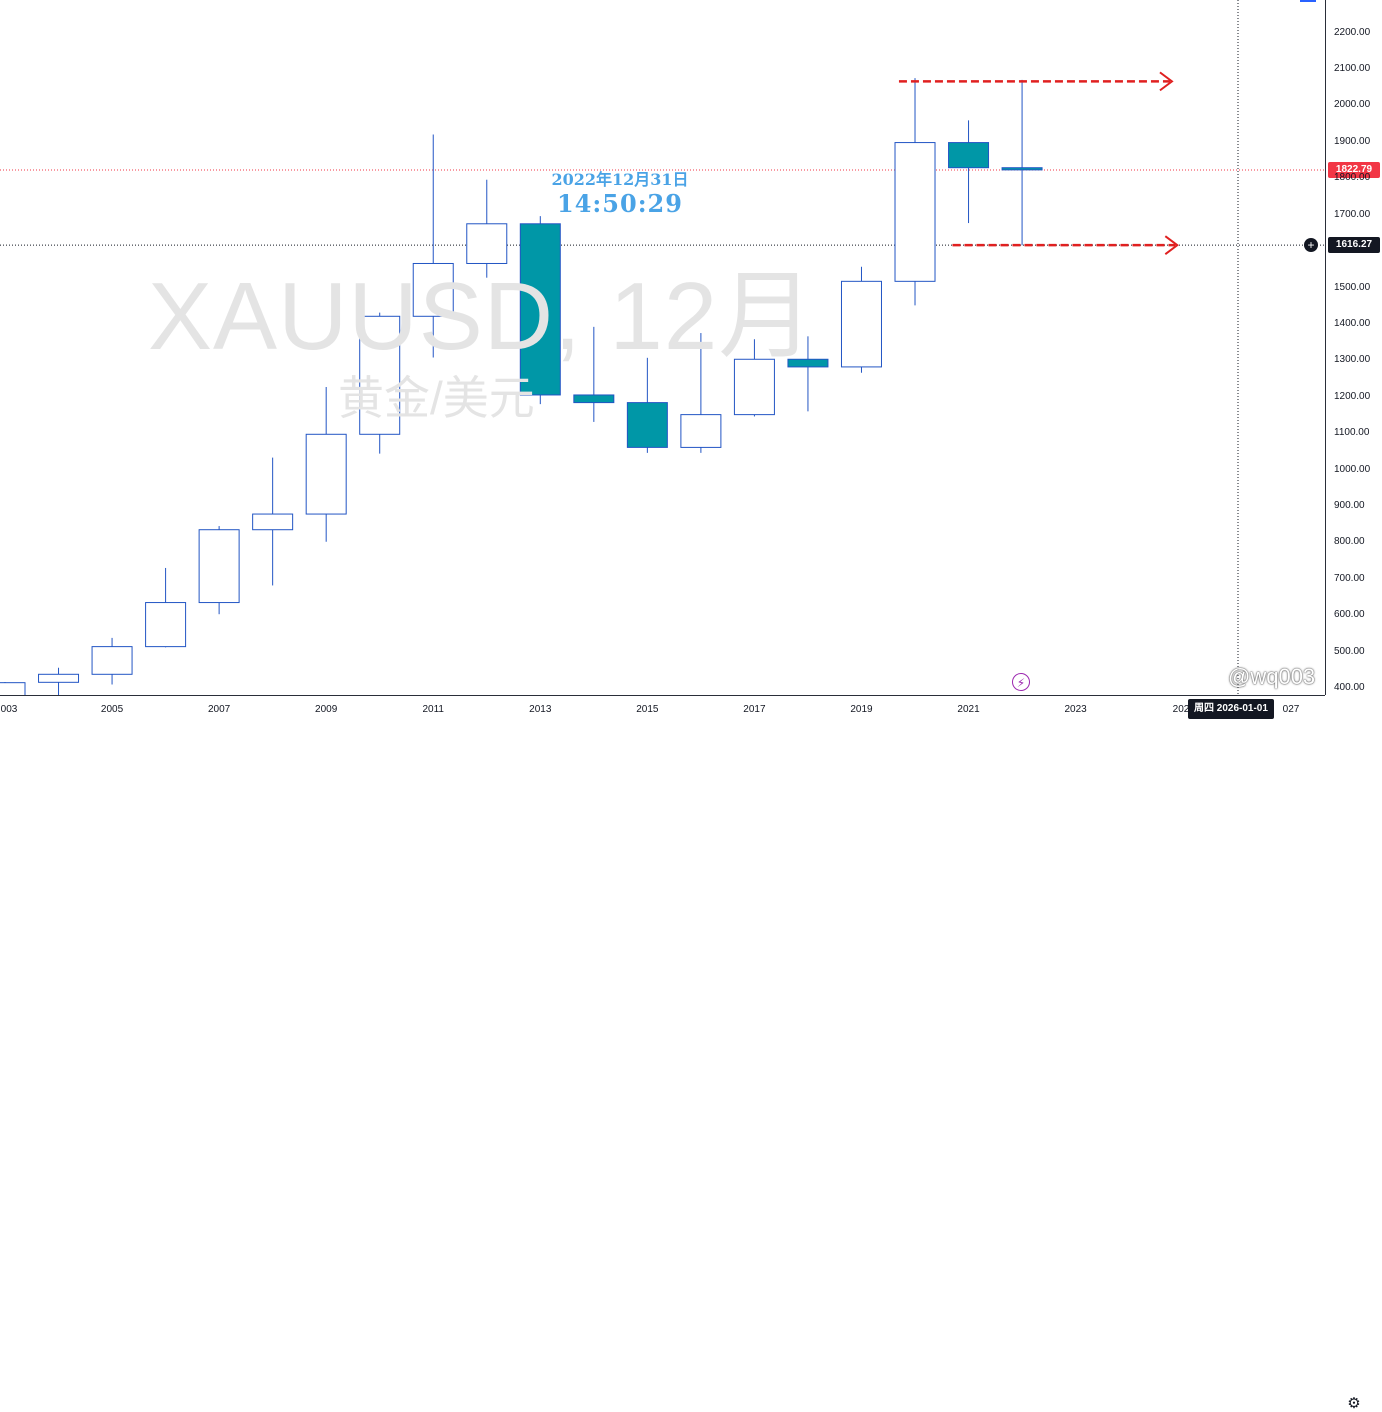 This screenshot has height=1412, width=1382. Describe the element at coordinates (1311, 245) in the screenshot. I see `crosshair-plus-icon: +` at that location.